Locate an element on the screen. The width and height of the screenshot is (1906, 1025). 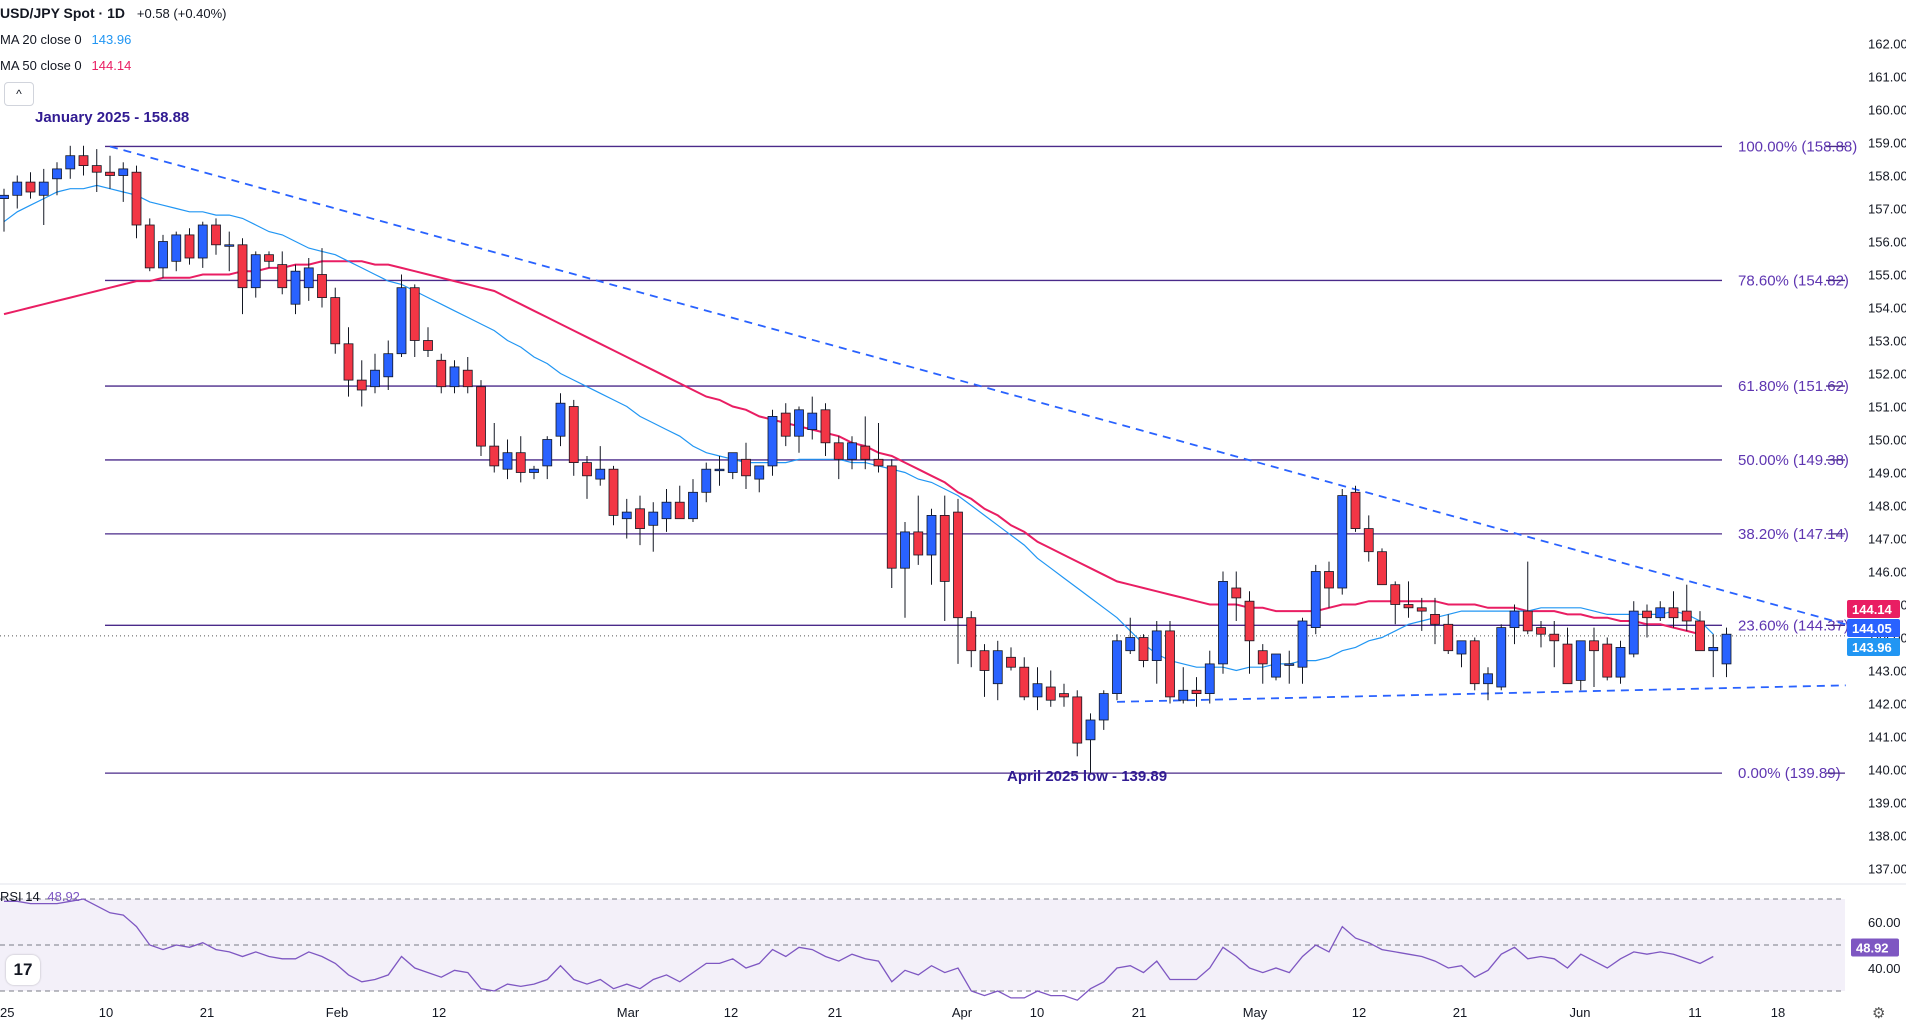
time-tick-label: 18 is located at coordinates (1778, 1012).